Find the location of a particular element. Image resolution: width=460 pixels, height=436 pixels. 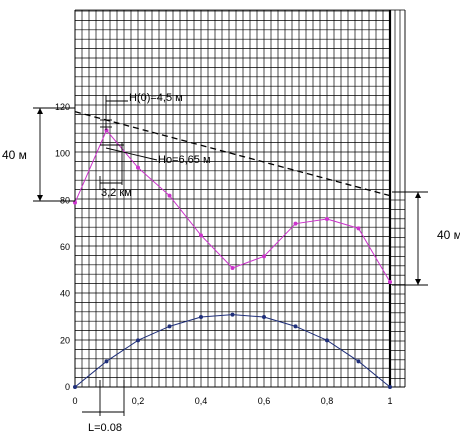

x-tick-label: 1 is located at coordinates (389, 401).